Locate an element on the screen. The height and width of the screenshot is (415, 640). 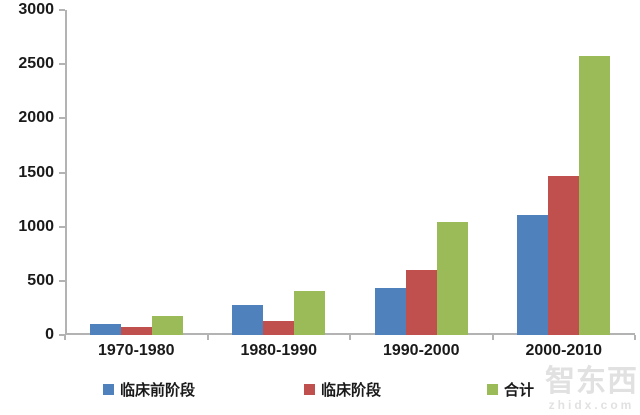
legend-item-临床阶段: 临床阶段 is located at coordinates (342, 389).